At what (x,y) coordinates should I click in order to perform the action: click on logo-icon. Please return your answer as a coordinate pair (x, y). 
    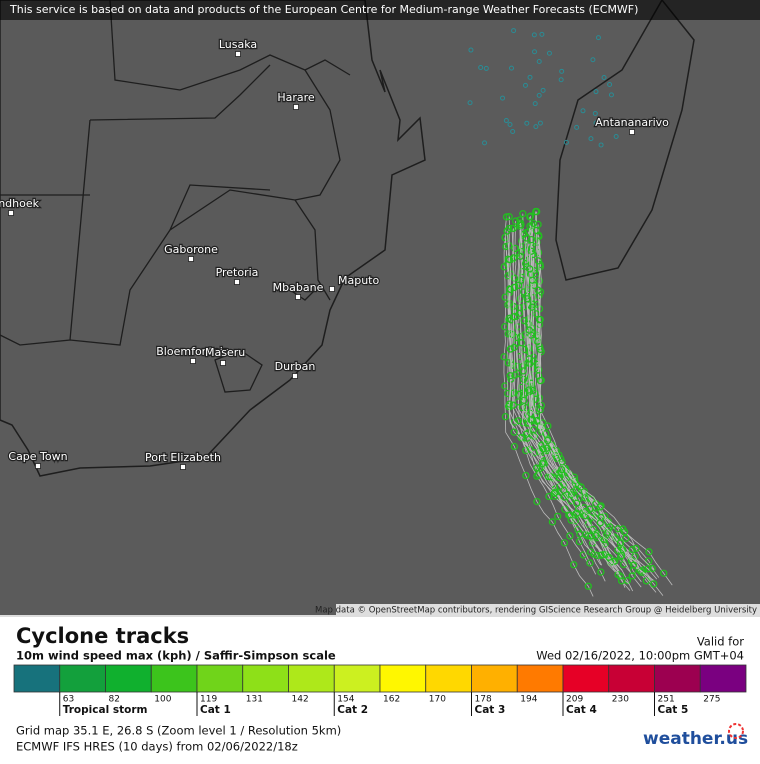
    Looking at the image, I should click on (736, 731).